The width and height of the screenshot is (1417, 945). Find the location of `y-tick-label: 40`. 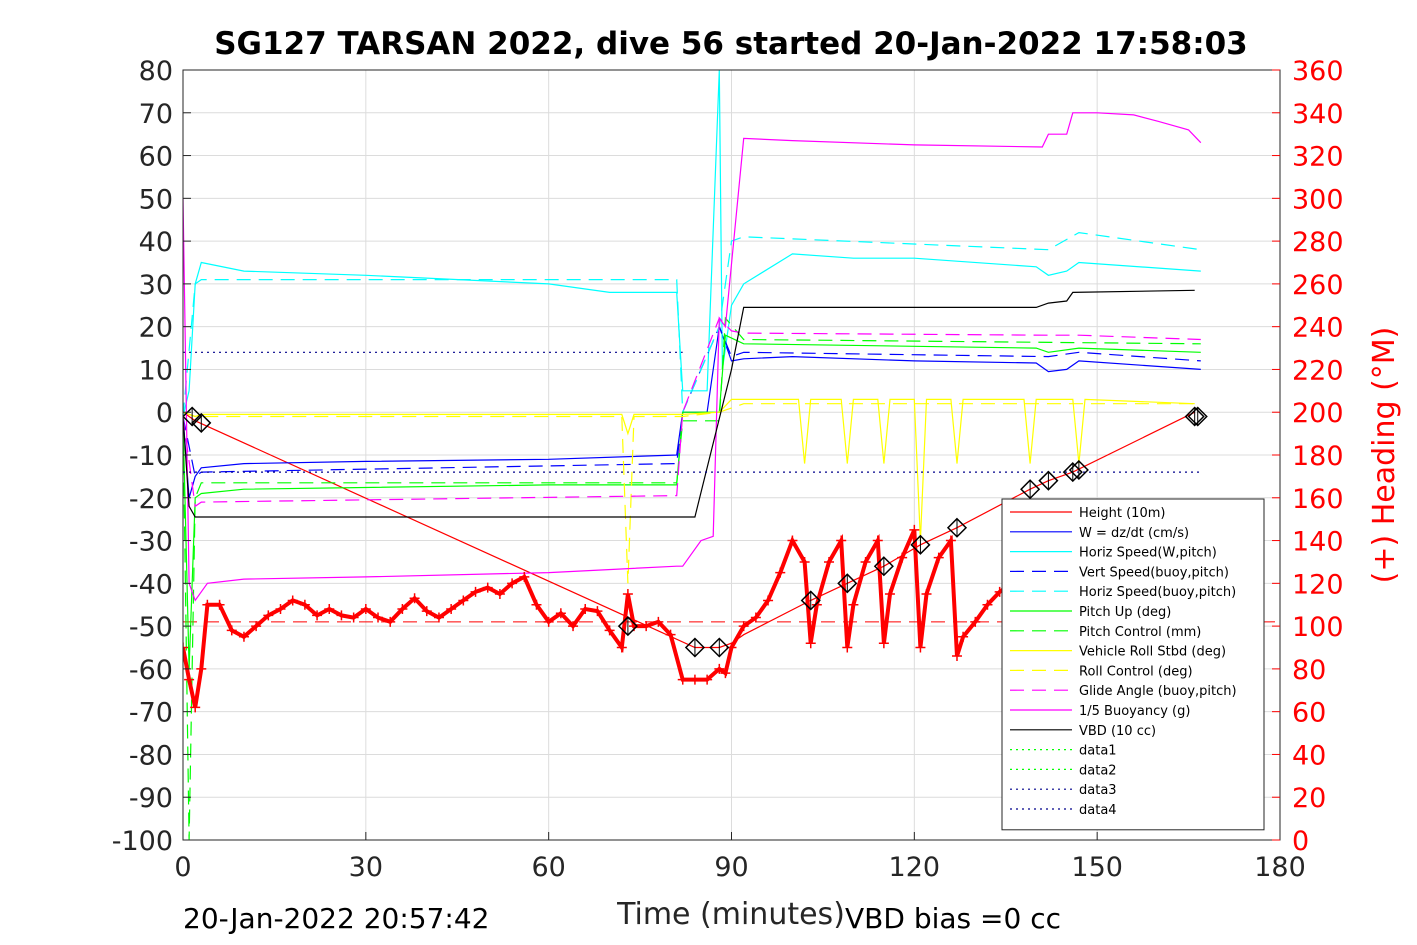

y-tick-label: 40 is located at coordinates (156, 242).